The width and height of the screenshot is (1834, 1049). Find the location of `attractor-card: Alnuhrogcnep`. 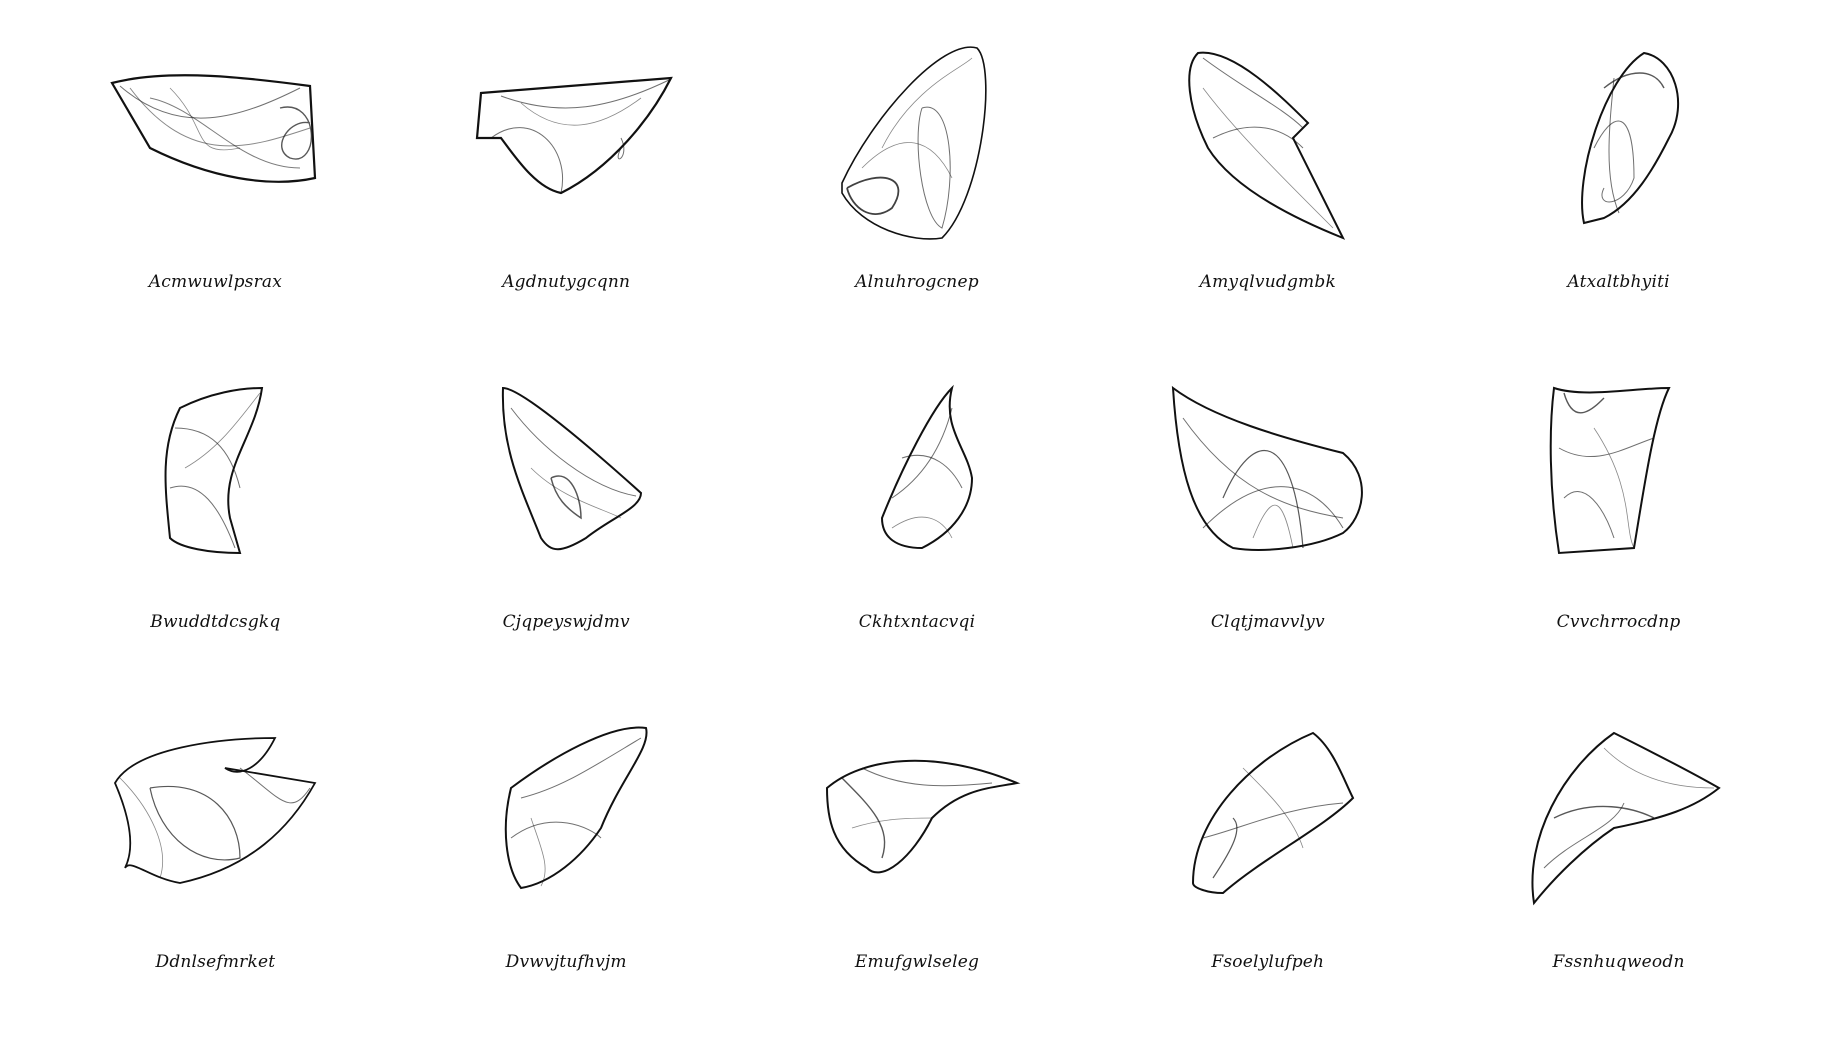

attractor-card: Alnuhrogcnep is located at coordinates (917, 198).